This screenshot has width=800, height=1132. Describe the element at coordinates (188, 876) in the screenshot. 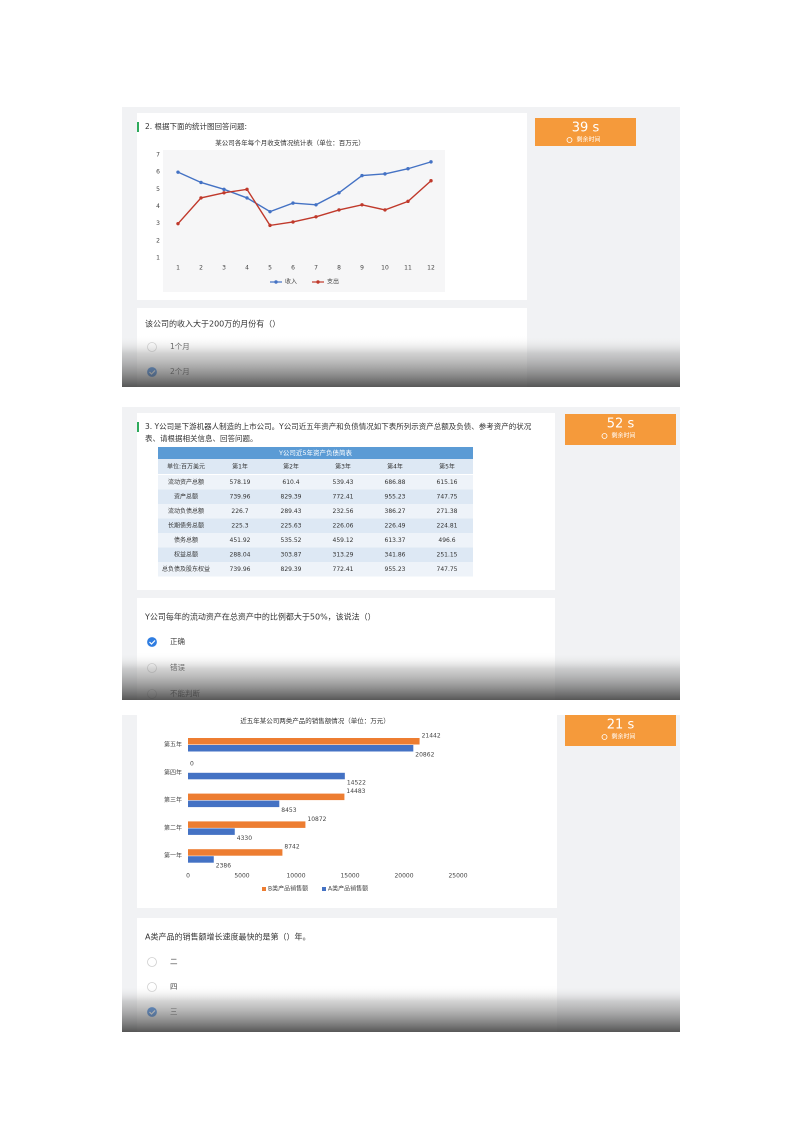

I see `x-tick-label: 0` at that location.